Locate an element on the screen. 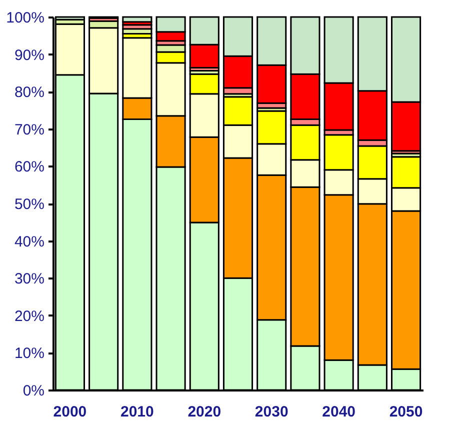 Image resolution: width=457 pixels, height=425 pixels. y-tick-label: 20% is located at coordinates (29, 316).